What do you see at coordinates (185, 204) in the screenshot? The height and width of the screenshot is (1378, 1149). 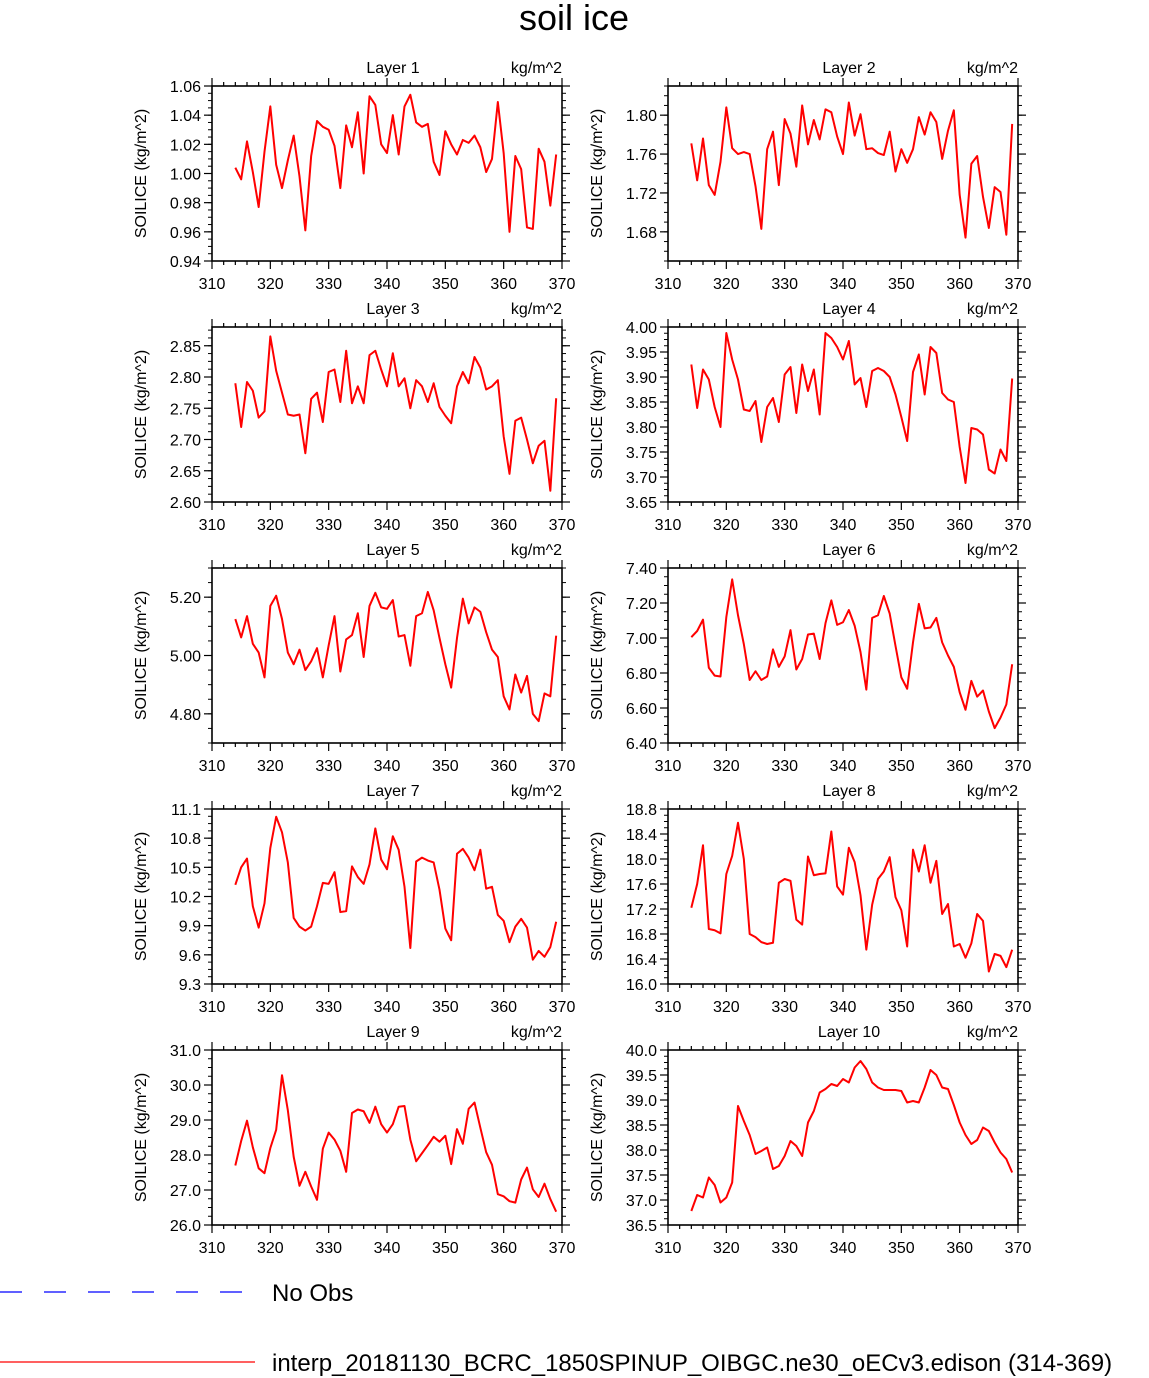 I see `layer-1-ytick-label: 0.98` at bounding box center [185, 204].